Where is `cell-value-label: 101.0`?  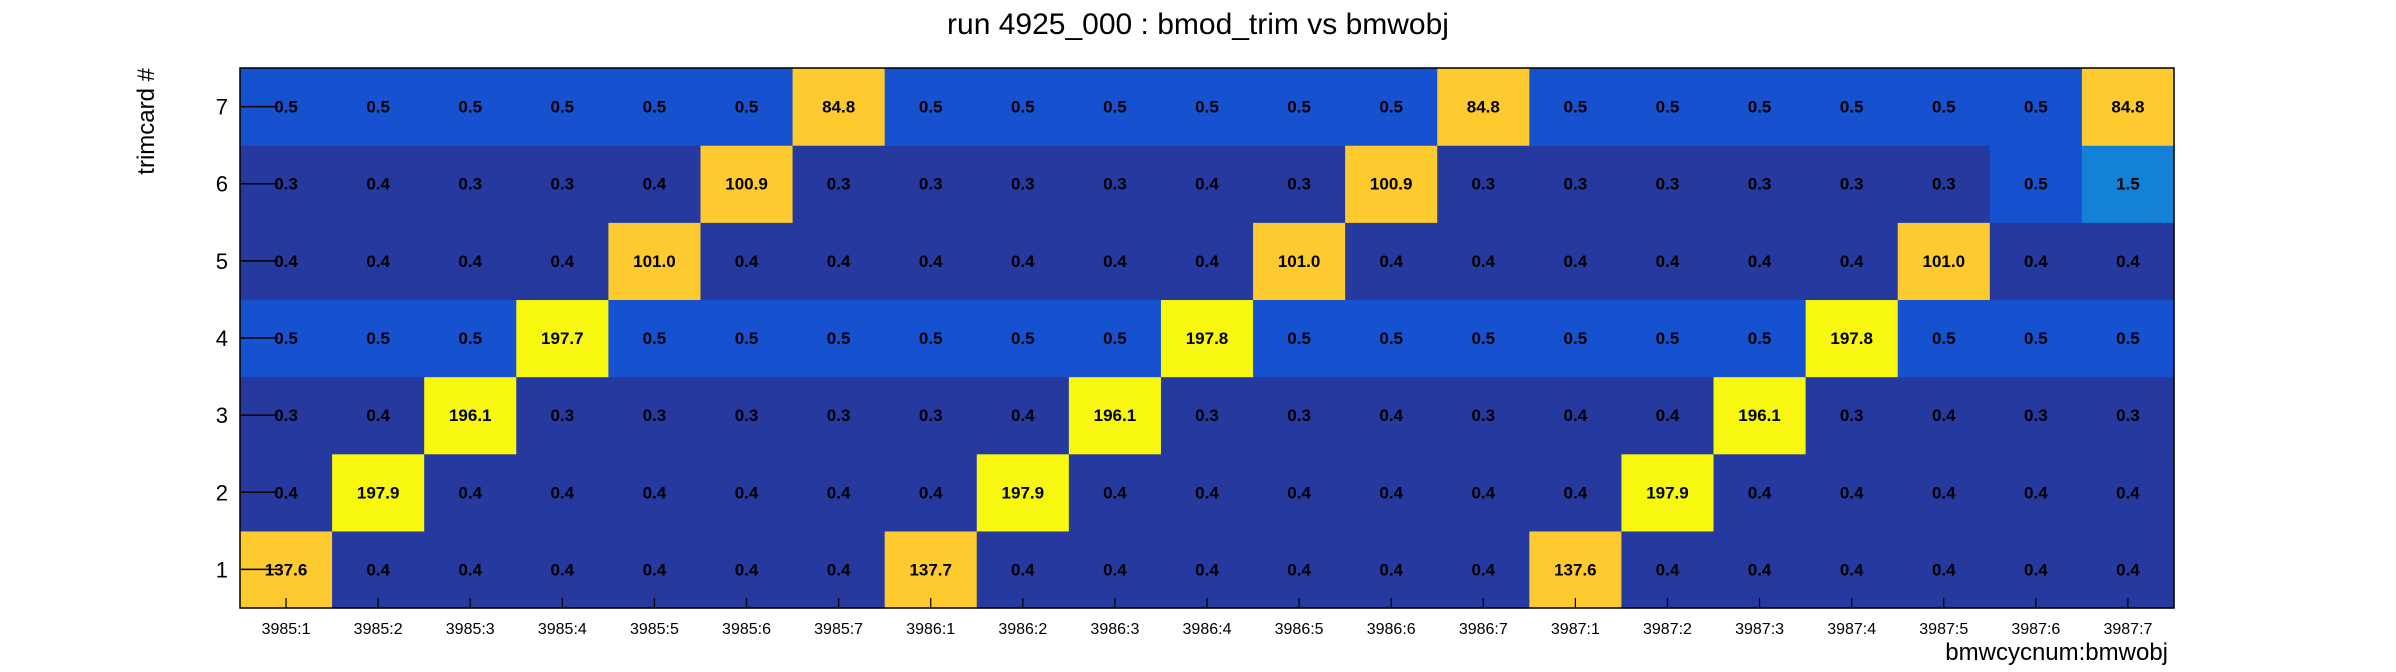
cell-value-label: 101.0 is located at coordinates (1299, 261).